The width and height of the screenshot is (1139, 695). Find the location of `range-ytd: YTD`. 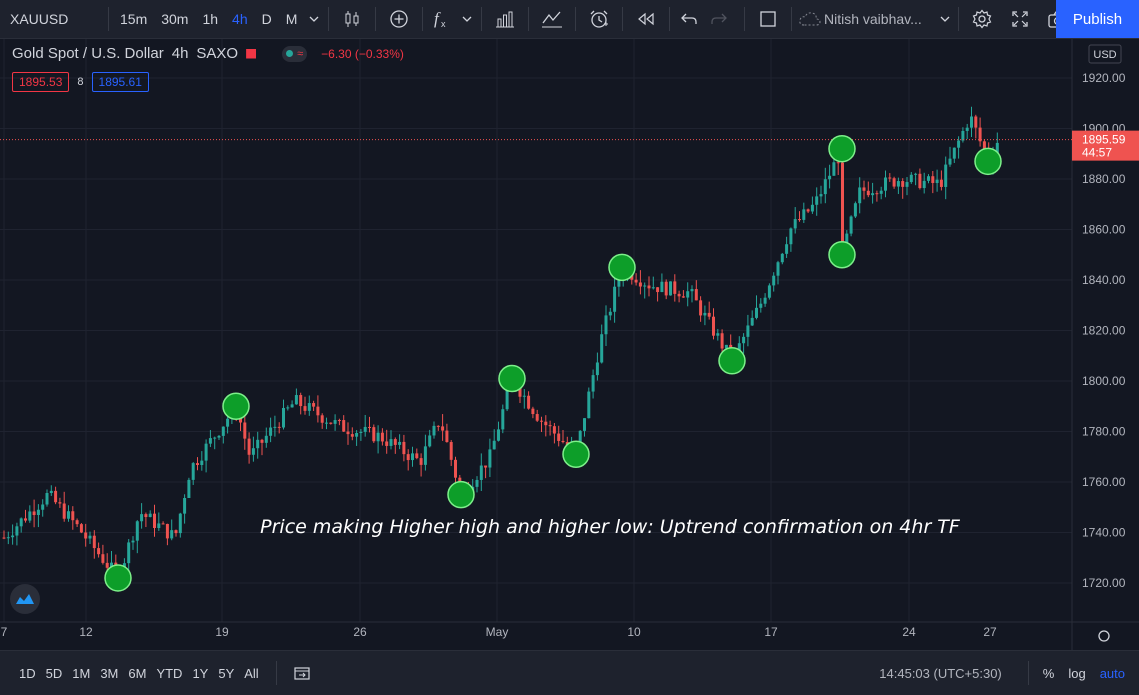

range-ytd: YTD is located at coordinates (169, 673).